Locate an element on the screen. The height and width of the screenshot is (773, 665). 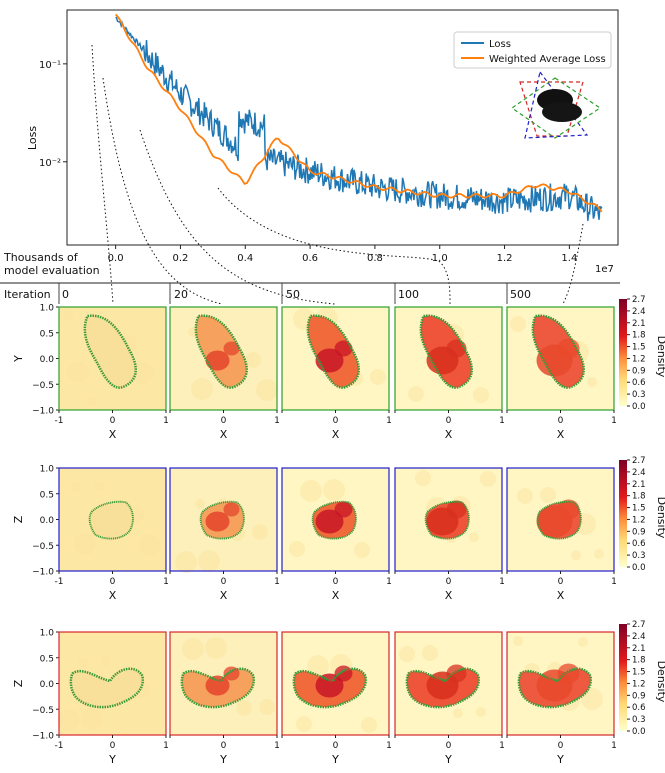
loss-y-ticks: 10⁻¹ 10⁻² is located at coordinates (53, 114).